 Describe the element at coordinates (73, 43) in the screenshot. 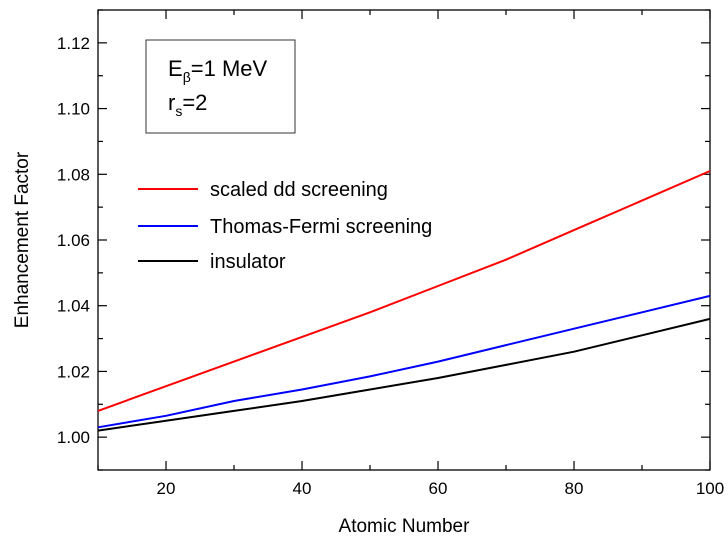

I see `y-tick-label: 1.12` at that location.